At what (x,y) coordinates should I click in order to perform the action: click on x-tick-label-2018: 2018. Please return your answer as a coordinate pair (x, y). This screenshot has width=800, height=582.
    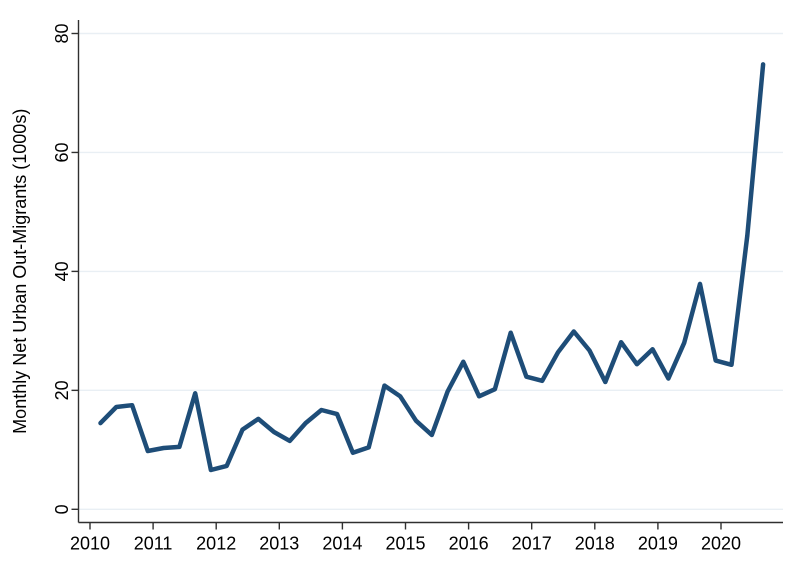
    Looking at the image, I should click on (595, 544).